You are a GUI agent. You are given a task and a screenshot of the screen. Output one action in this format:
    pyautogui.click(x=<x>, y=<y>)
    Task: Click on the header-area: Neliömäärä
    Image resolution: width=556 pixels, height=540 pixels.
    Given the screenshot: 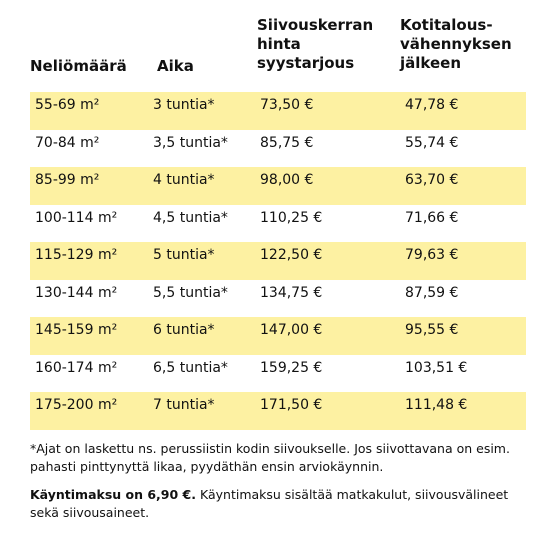 What is the action you would take?
    pyautogui.click(x=78, y=66)
    